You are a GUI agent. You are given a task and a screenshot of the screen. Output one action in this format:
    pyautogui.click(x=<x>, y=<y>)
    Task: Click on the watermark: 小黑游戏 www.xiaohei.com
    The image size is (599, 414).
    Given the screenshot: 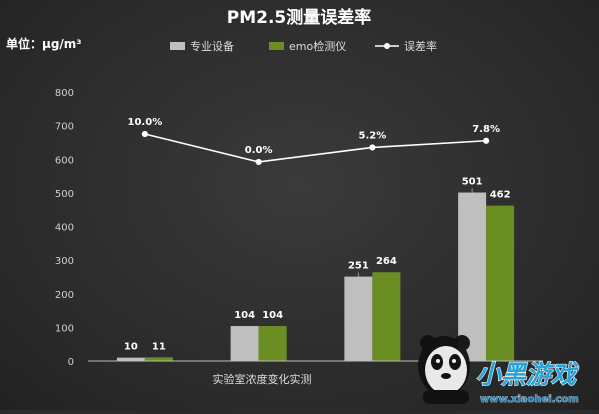 What is the action you would take?
    pyautogui.click(x=499, y=370)
    